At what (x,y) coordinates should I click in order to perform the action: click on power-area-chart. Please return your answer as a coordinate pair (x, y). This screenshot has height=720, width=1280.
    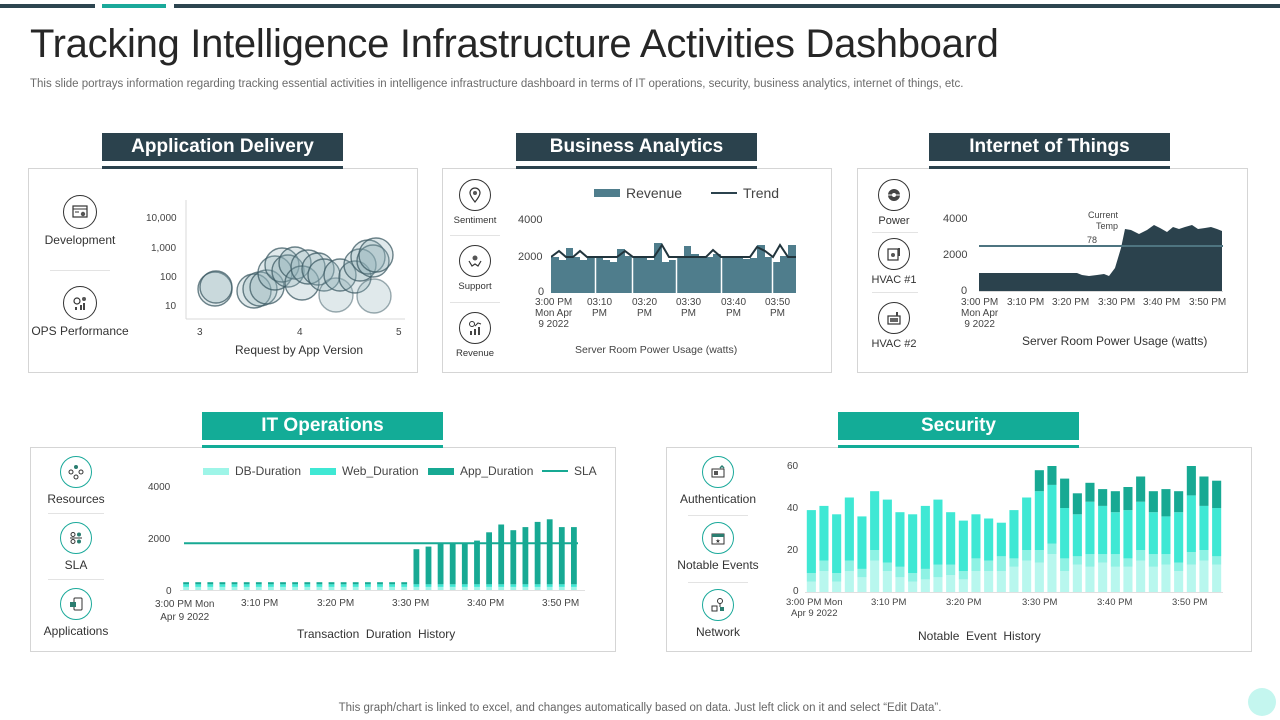
    Looking at the image, I should click on (1102, 256).